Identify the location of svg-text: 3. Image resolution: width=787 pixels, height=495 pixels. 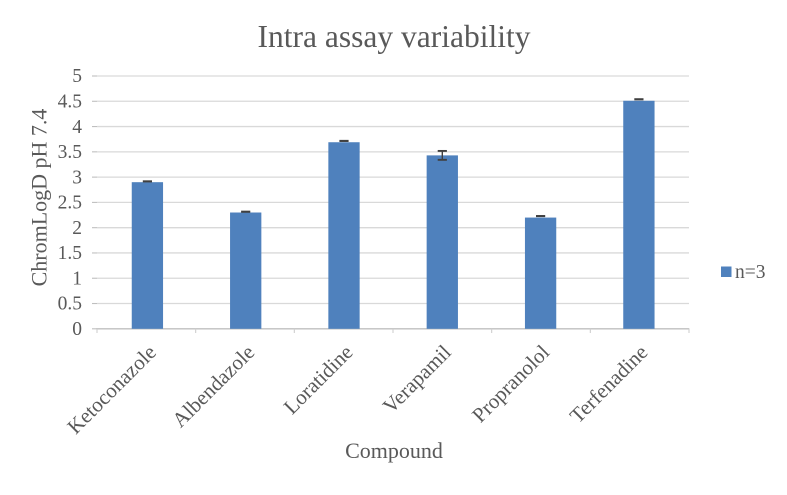
(77, 177).